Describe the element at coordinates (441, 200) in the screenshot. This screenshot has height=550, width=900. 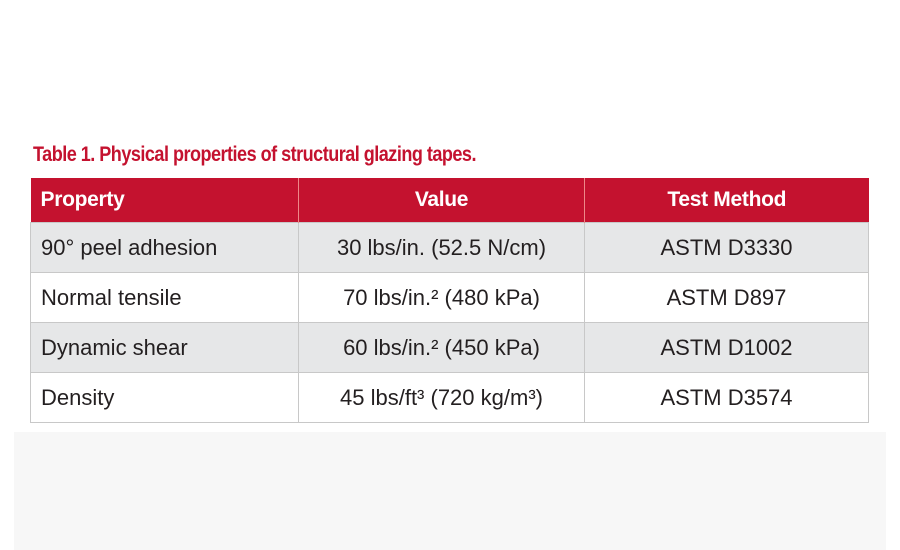
I see `header-cell: Value` at that location.